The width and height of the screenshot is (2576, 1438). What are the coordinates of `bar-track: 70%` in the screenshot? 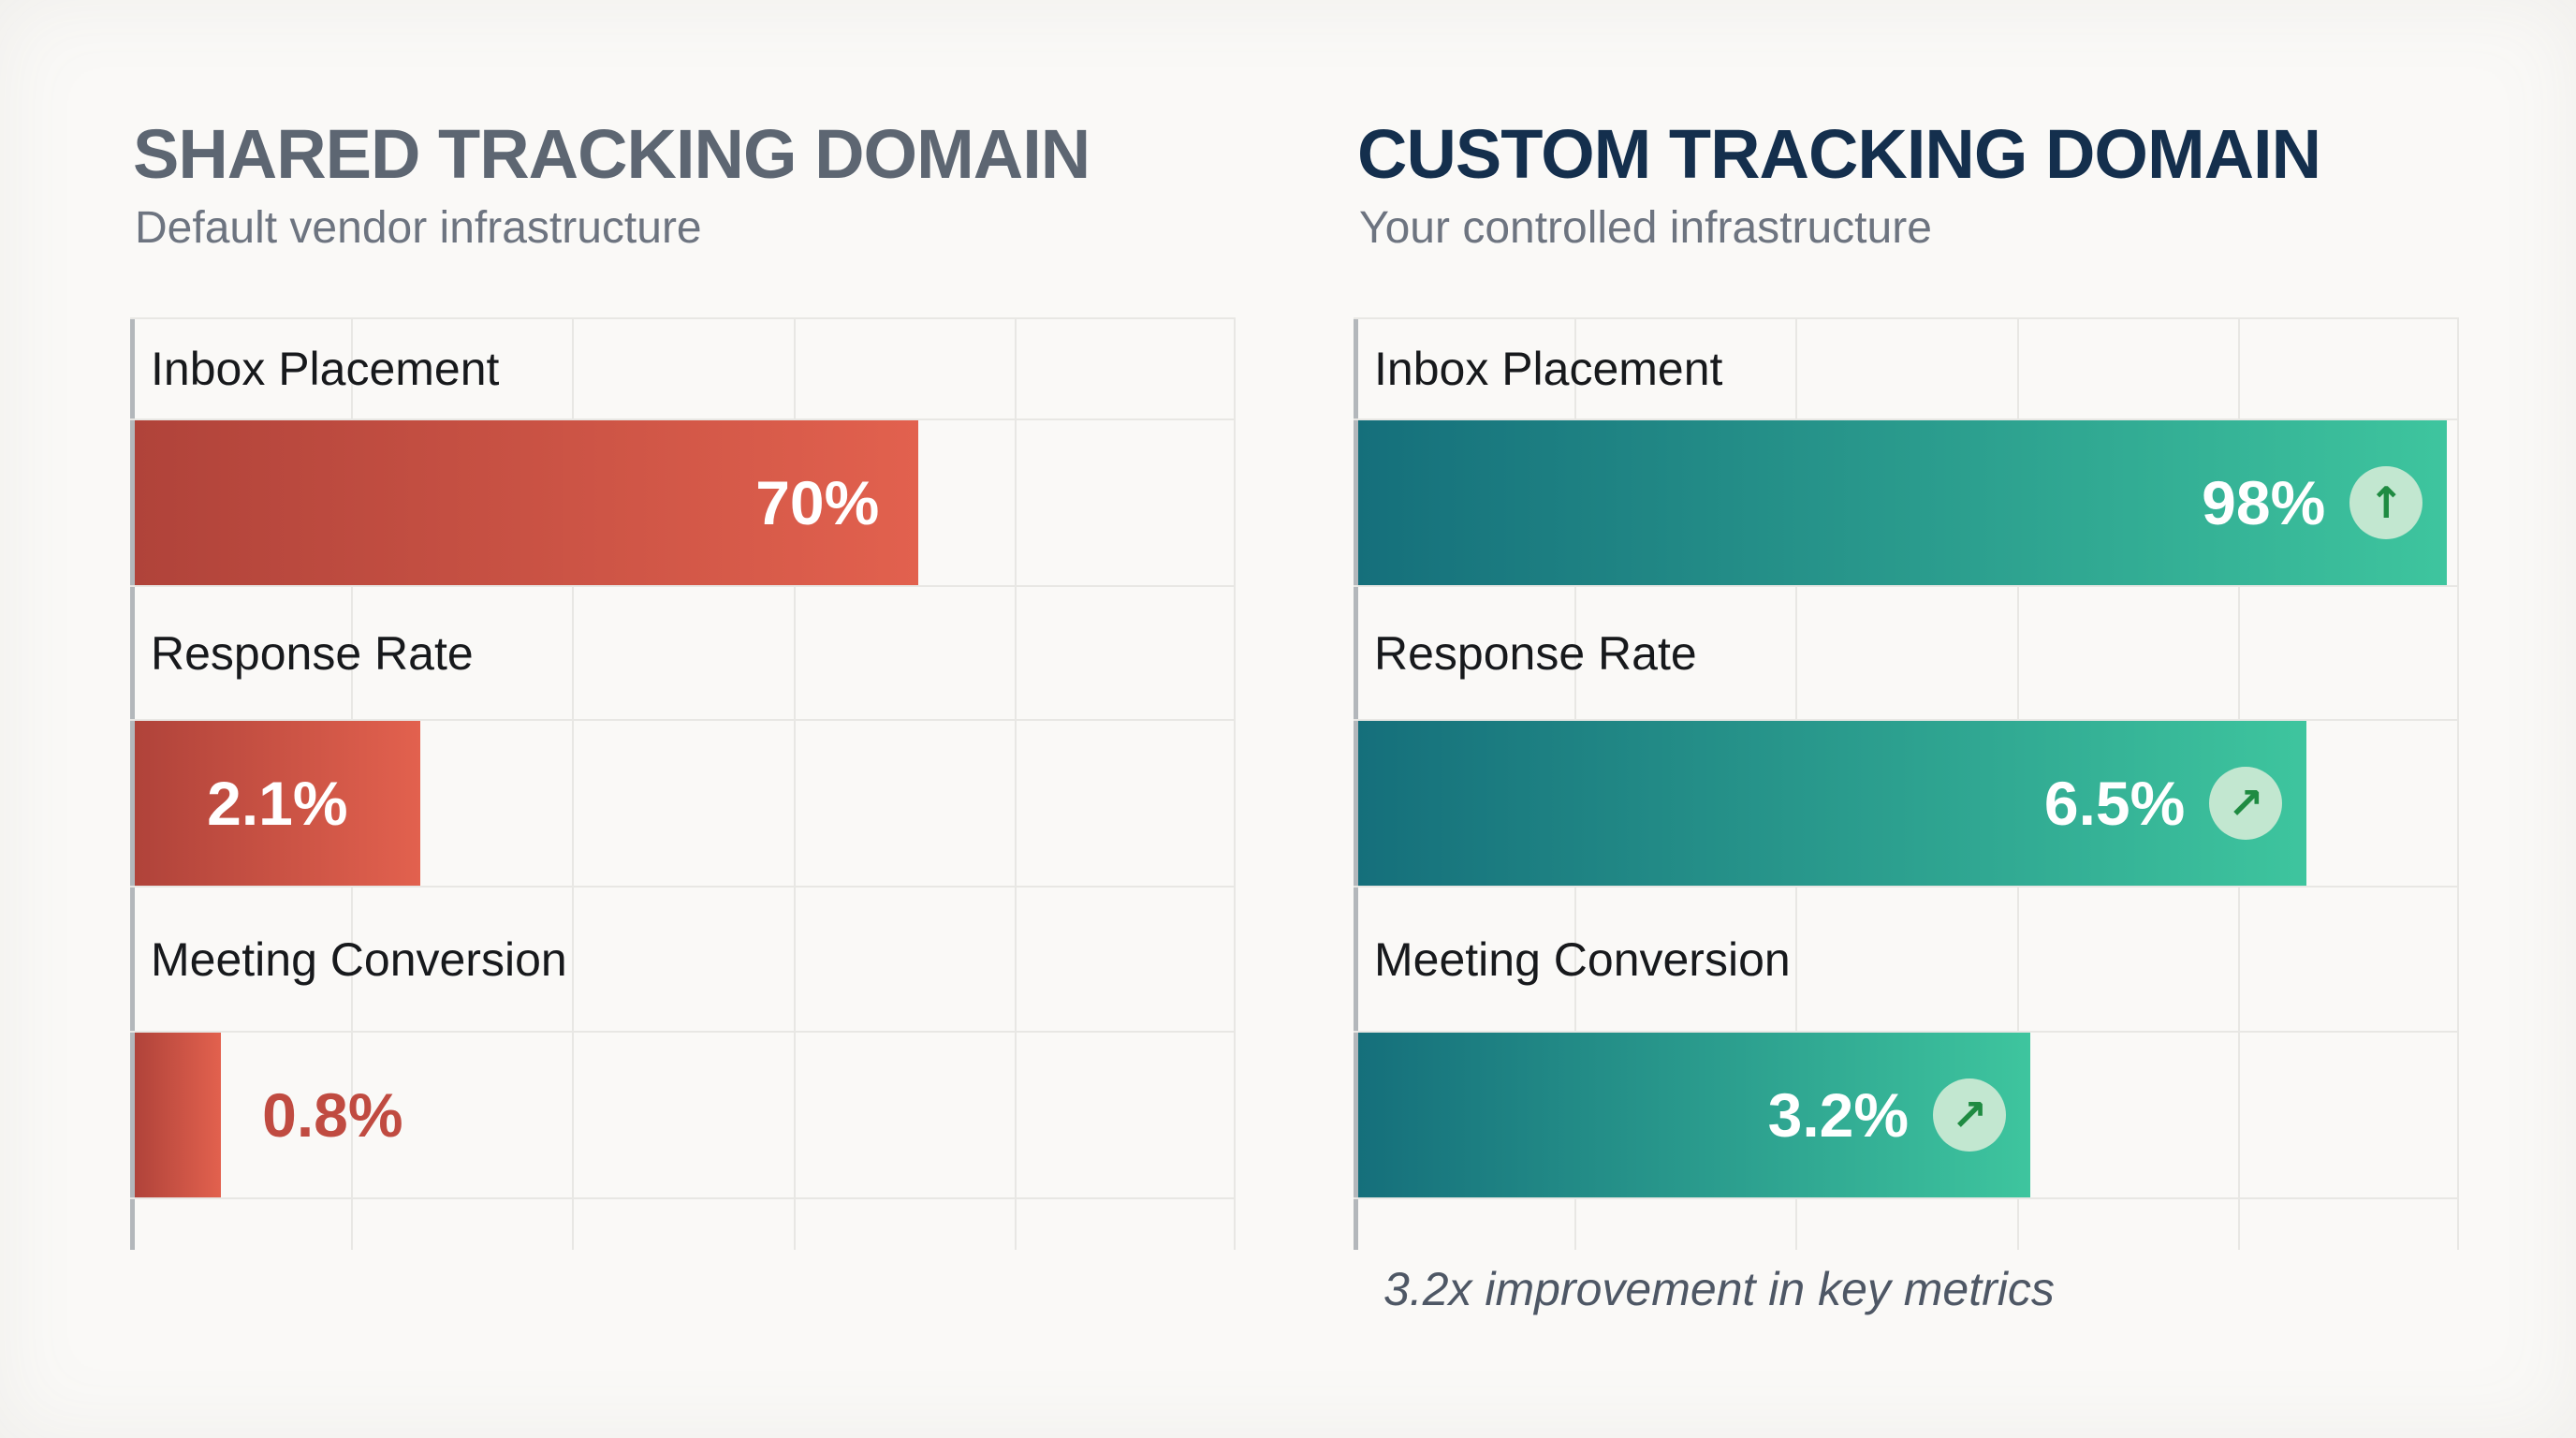 It's located at (683, 502).